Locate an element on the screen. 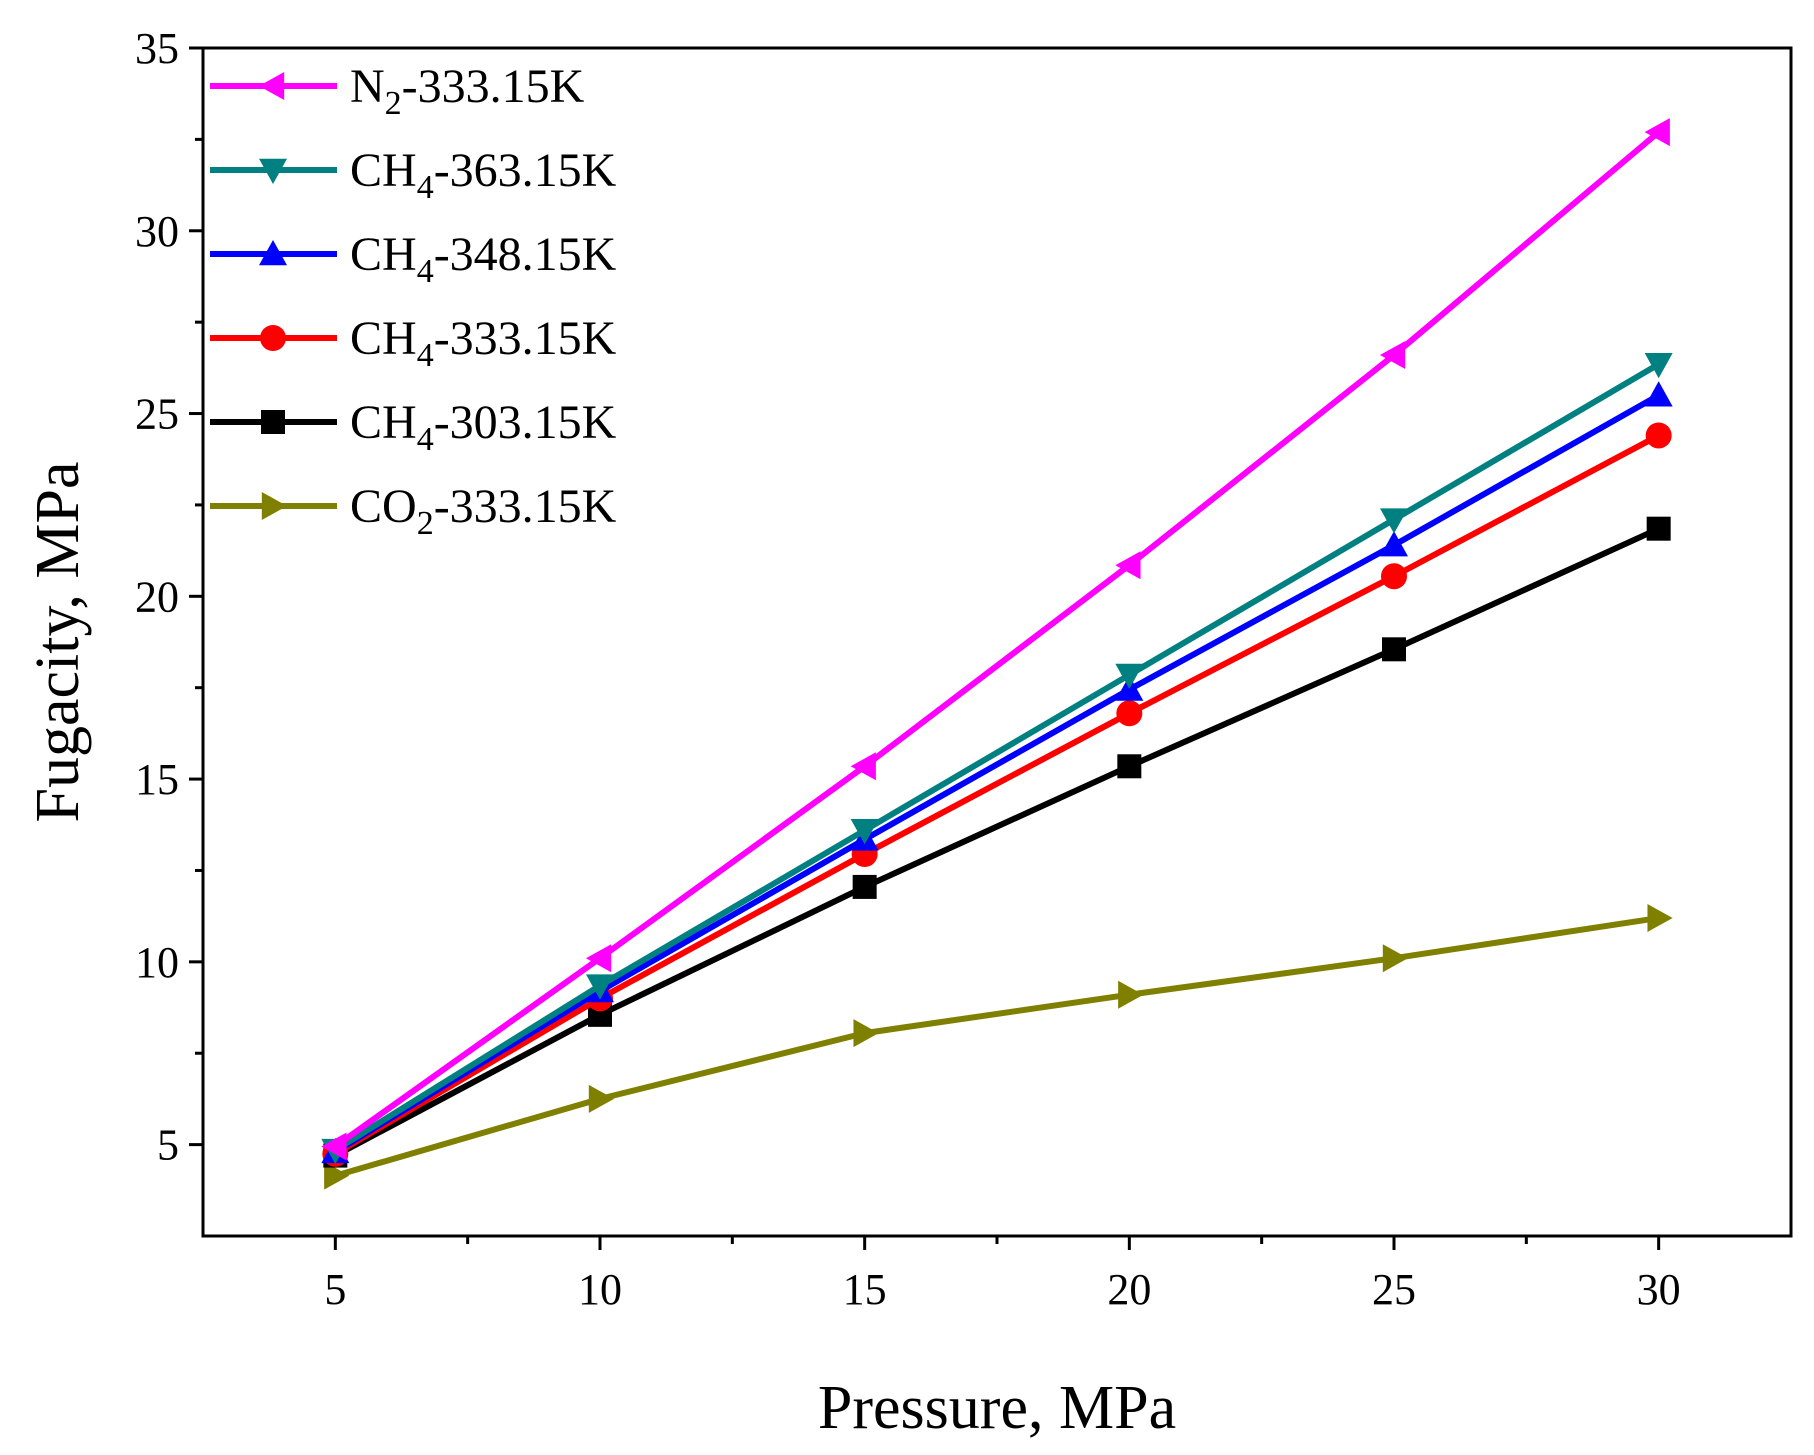 The height and width of the screenshot is (1455, 1814). x-axis: 5 10 15 20 25 30 is located at coordinates (1002, 1275).